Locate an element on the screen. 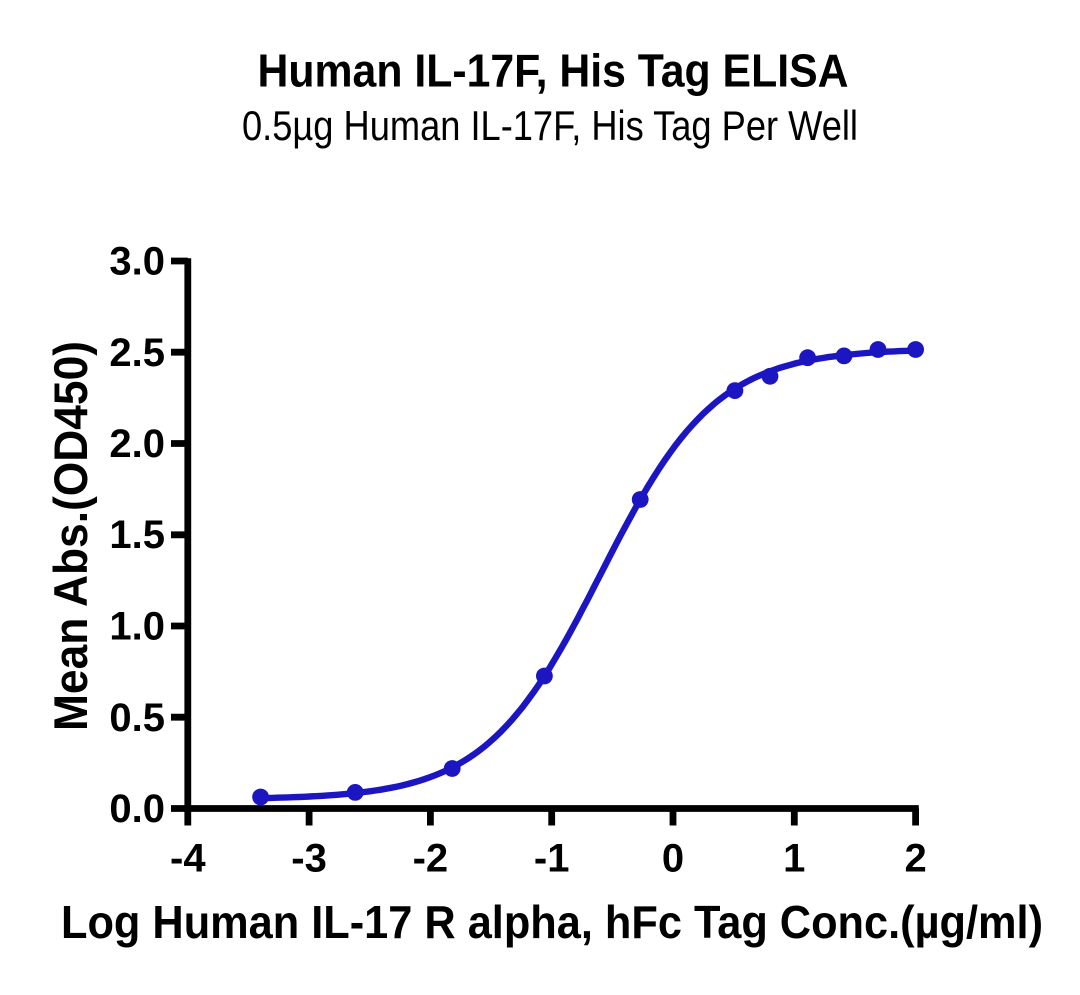  svg-text: -4 is located at coordinates (188, 859).